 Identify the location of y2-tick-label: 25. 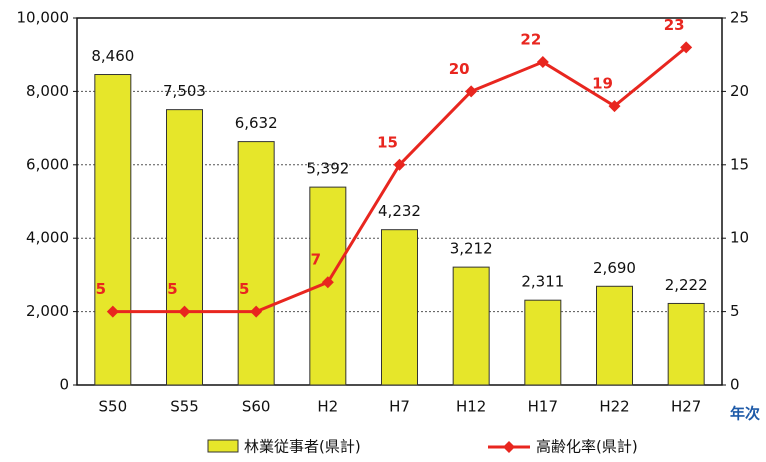
(739, 18).